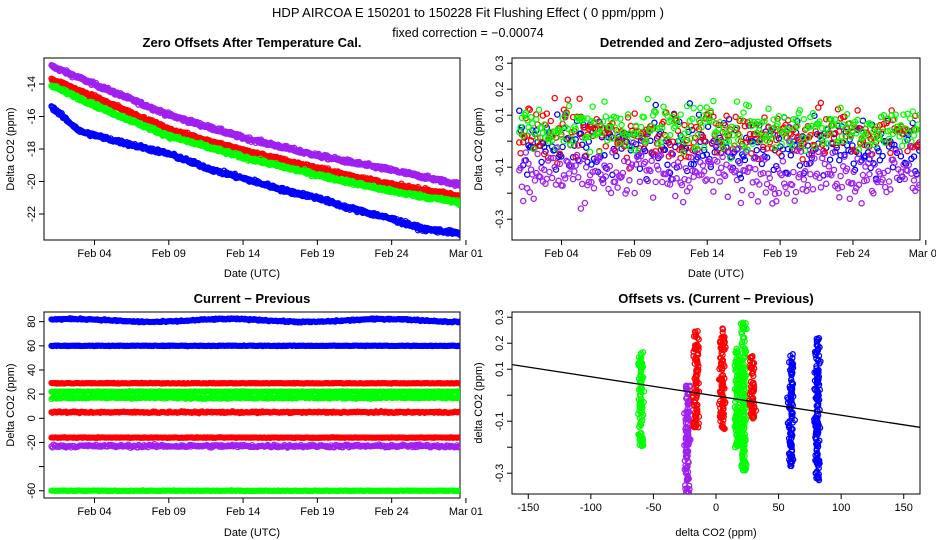 This screenshot has width=936, height=540. Describe the element at coordinates (780, 254) in the screenshot. I see `x-tick-label: Feb 19` at that location.